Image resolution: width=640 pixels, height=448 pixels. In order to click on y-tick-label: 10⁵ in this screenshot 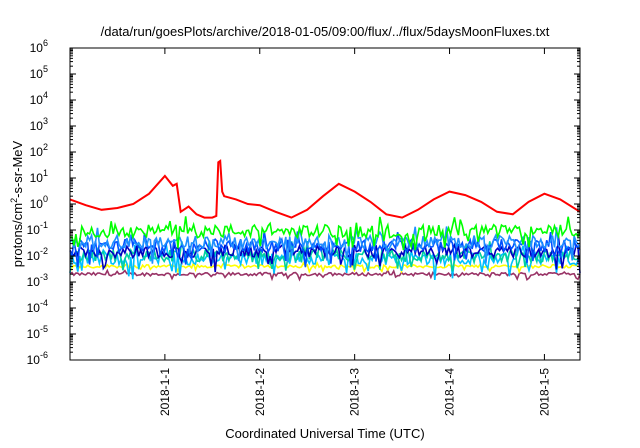, I will do `click(39, 72)`.